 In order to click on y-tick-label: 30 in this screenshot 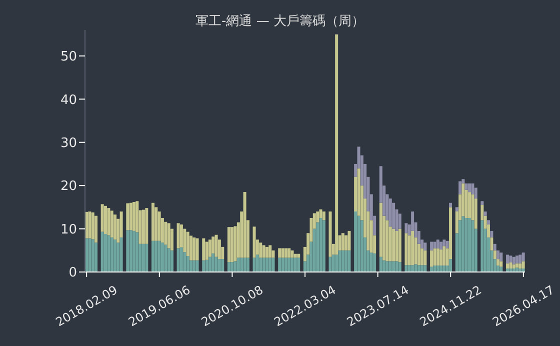, I will do `click(68, 143)`.